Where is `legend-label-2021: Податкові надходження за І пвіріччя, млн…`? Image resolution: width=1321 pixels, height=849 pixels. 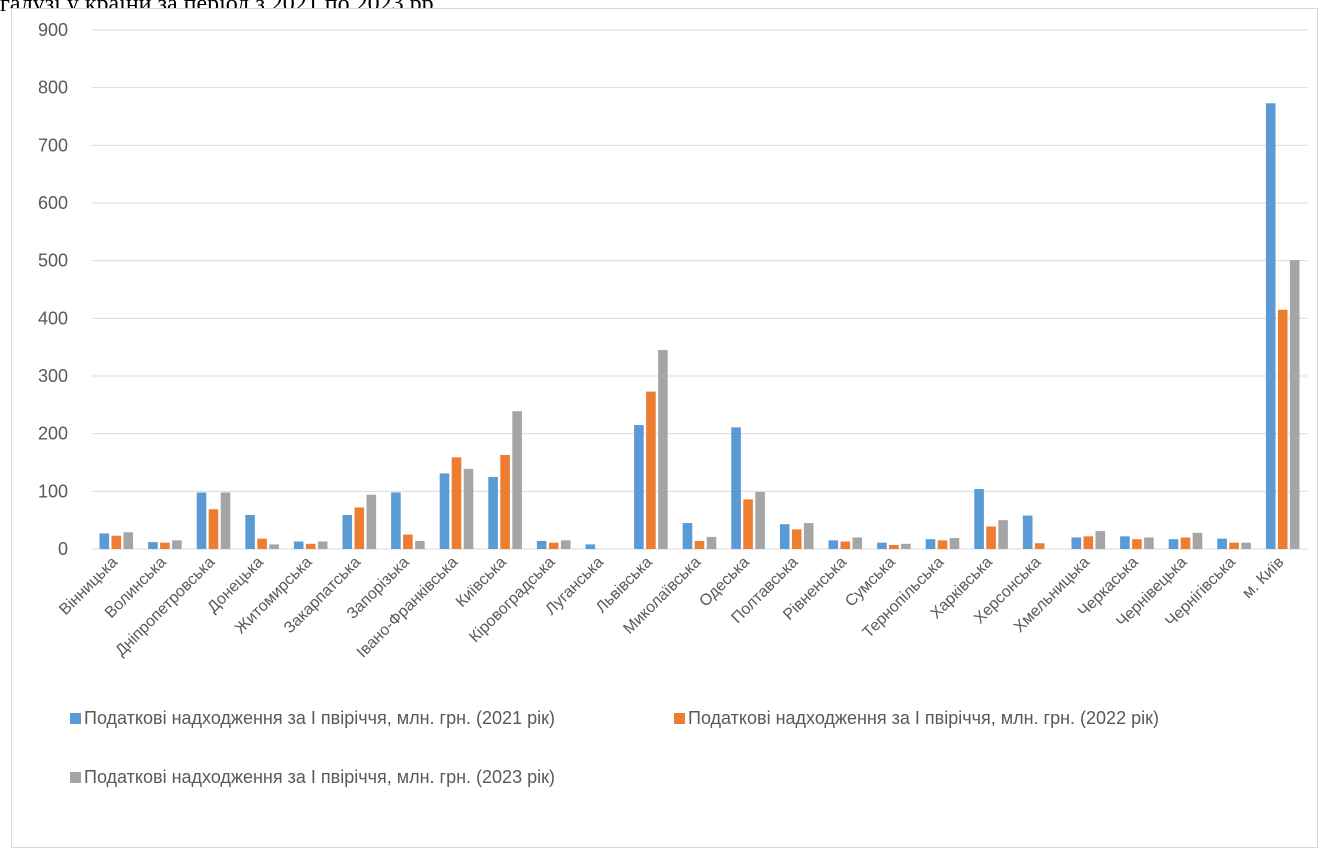
legend-label-2021: Податкові надходження за І пвіріччя, млн… is located at coordinates (319, 718).